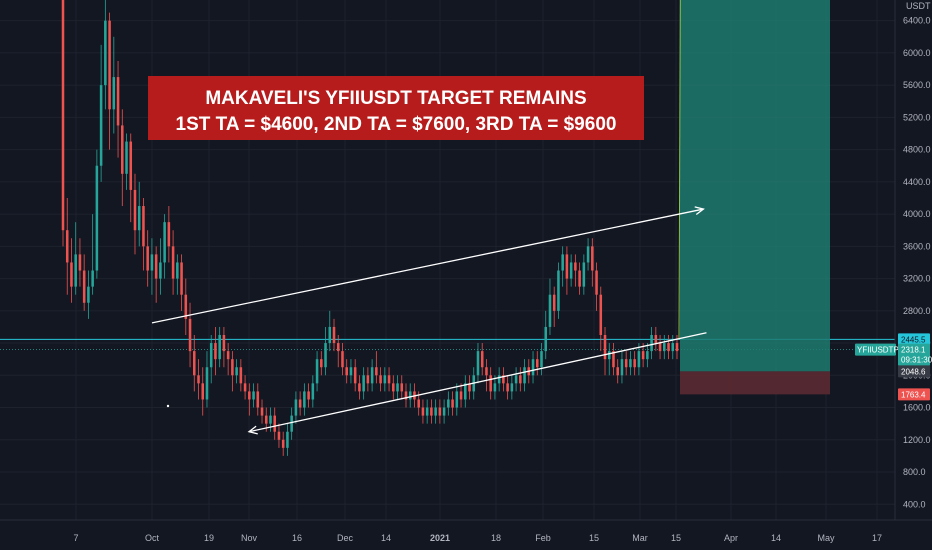 The image size is (932, 550). What do you see at coordinates (496, 538) in the screenshot?
I see `time-tick-label: 18` at bounding box center [496, 538].